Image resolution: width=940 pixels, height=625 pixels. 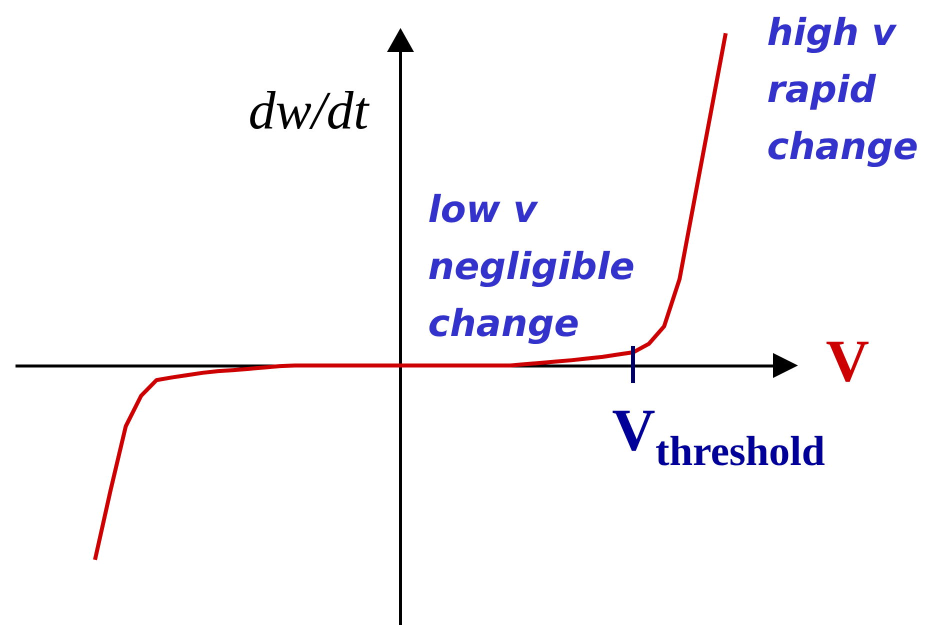 What do you see at coordinates (842, 89) in the screenshot?
I see `text: high v rapid change` at bounding box center [842, 89].